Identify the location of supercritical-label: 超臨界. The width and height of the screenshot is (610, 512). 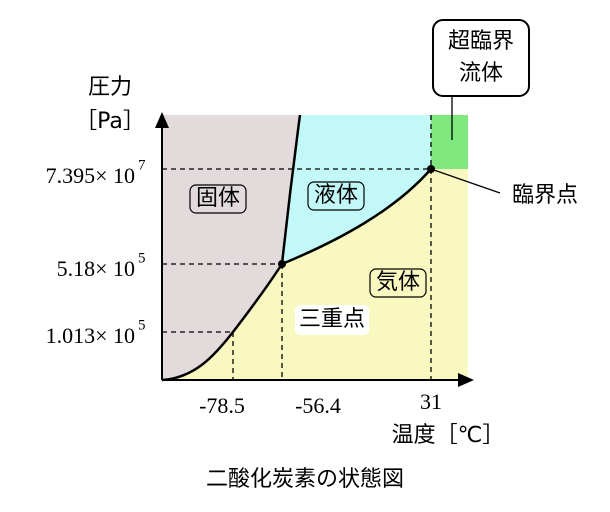
(481, 41).